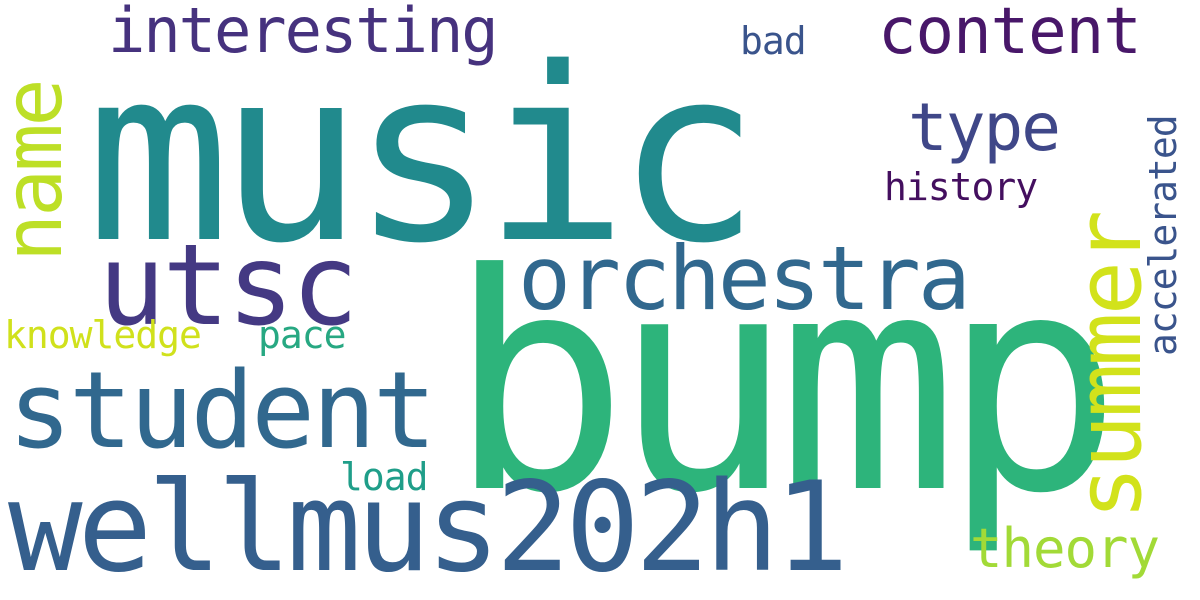  What do you see at coordinates (303, 33) in the screenshot?
I see `word-interesting: interesting` at bounding box center [303, 33].